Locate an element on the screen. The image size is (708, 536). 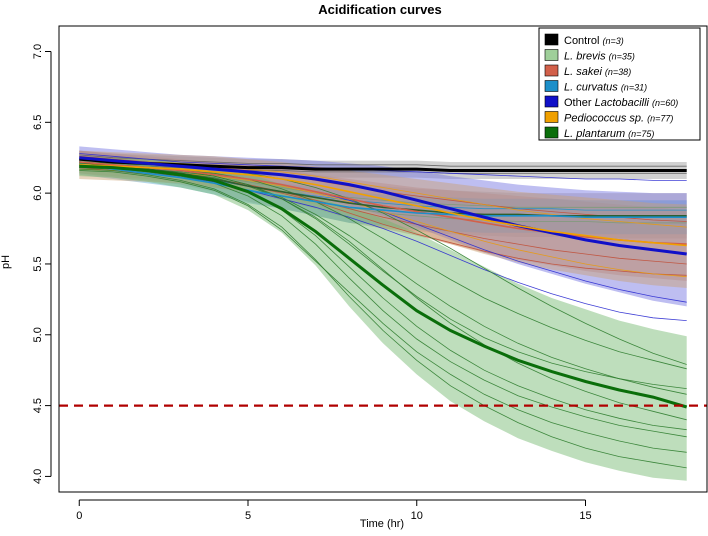
legend-entry: Control (n=3) is located at coordinates (594, 41).